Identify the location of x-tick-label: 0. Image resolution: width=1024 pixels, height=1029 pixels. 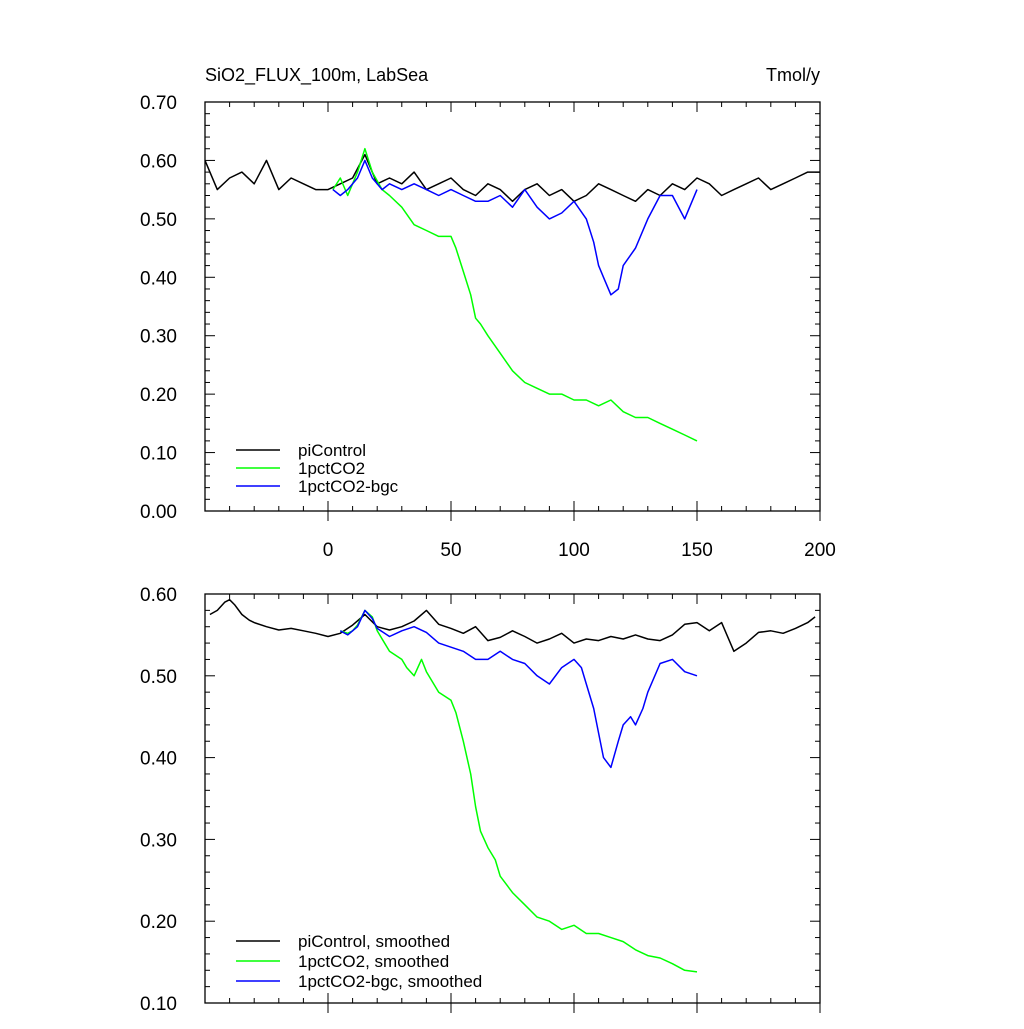
(328, 550).